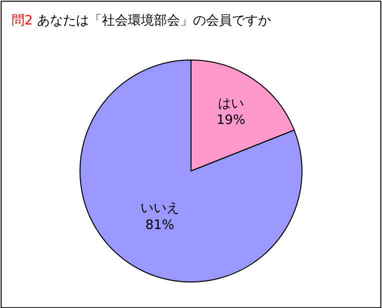  I want to click on slice-label: はい, so click(231, 104).